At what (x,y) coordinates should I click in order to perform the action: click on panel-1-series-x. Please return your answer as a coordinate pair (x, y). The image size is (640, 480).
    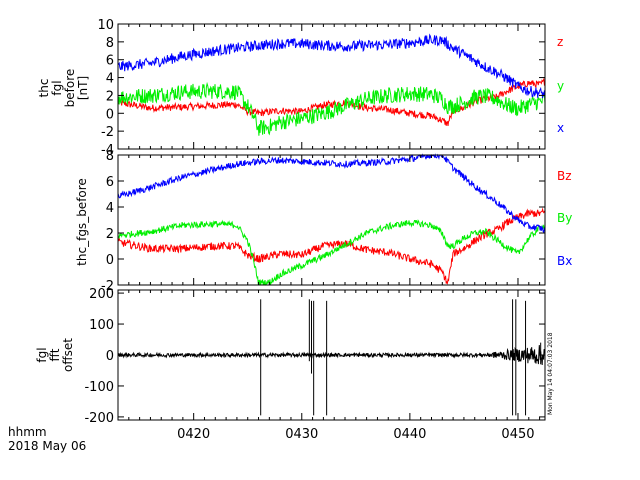
    Looking at the image, I should click on (331, 66).